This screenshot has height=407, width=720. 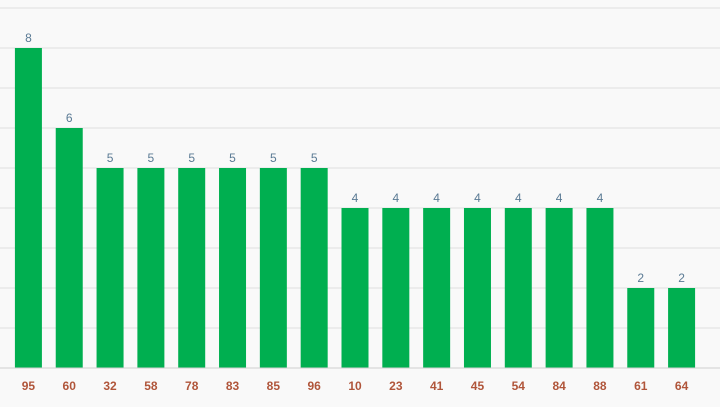 I want to click on value-label-64: 2, so click(x=681, y=278).